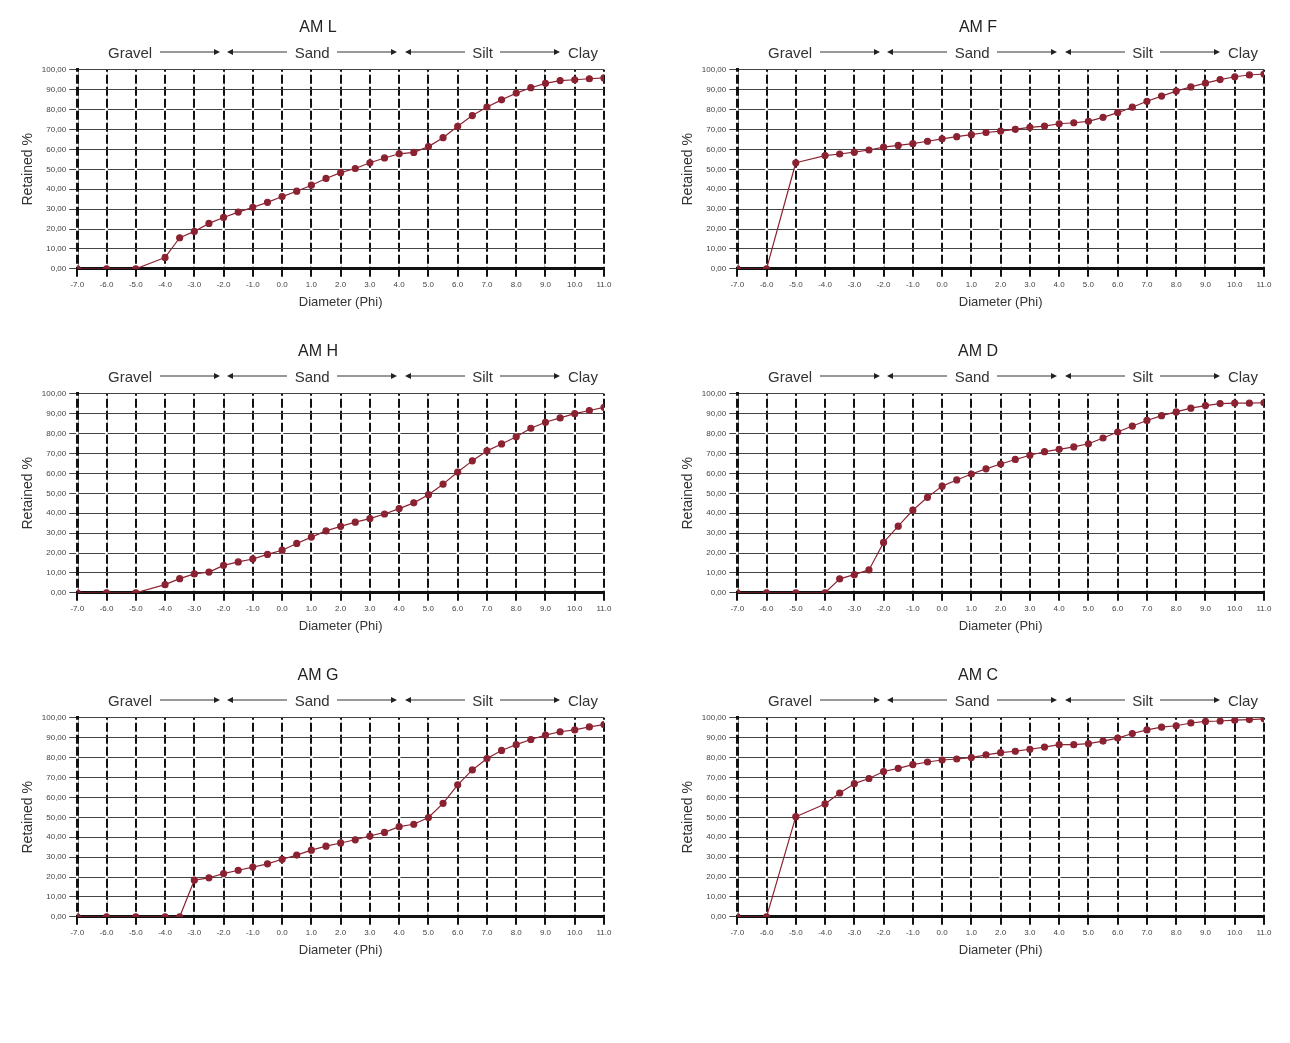 This screenshot has height=1043, width=1290. Describe the element at coordinates (718, 592) in the screenshot. I see `y-tick-label: 0,00` at that location.